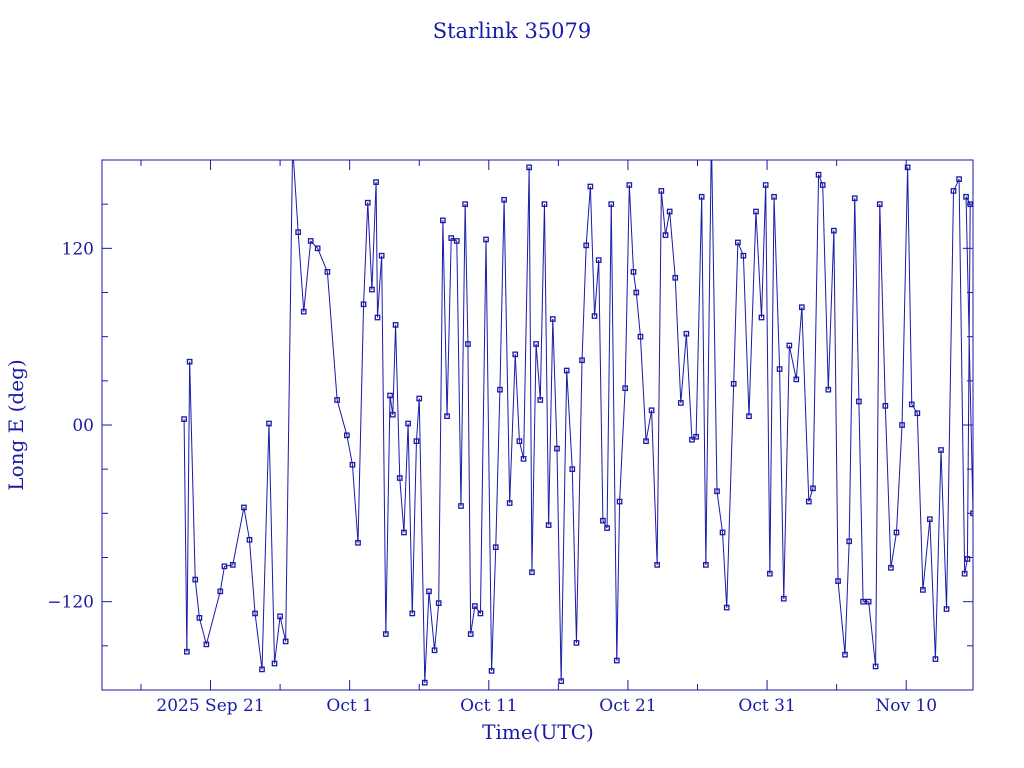 Image resolution: width=1024 pixels, height=768 pixels. I want to click on chart-title: Starlink 35079, so click(512, 31).